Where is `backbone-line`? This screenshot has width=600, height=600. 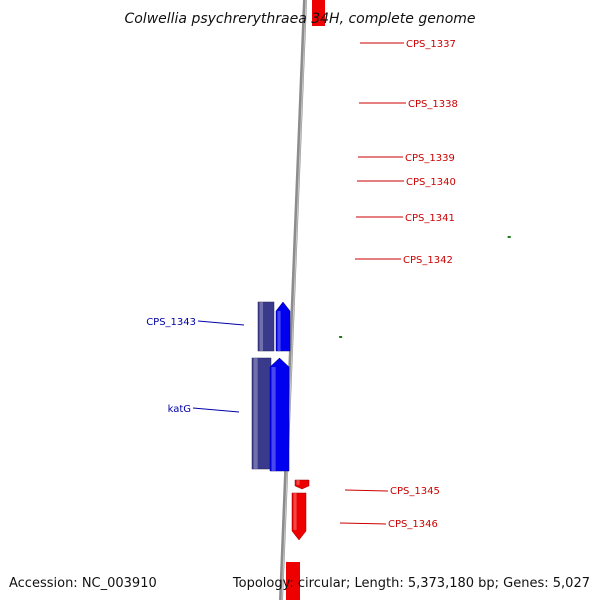
backbone-line is located at coordinates (293, 300).